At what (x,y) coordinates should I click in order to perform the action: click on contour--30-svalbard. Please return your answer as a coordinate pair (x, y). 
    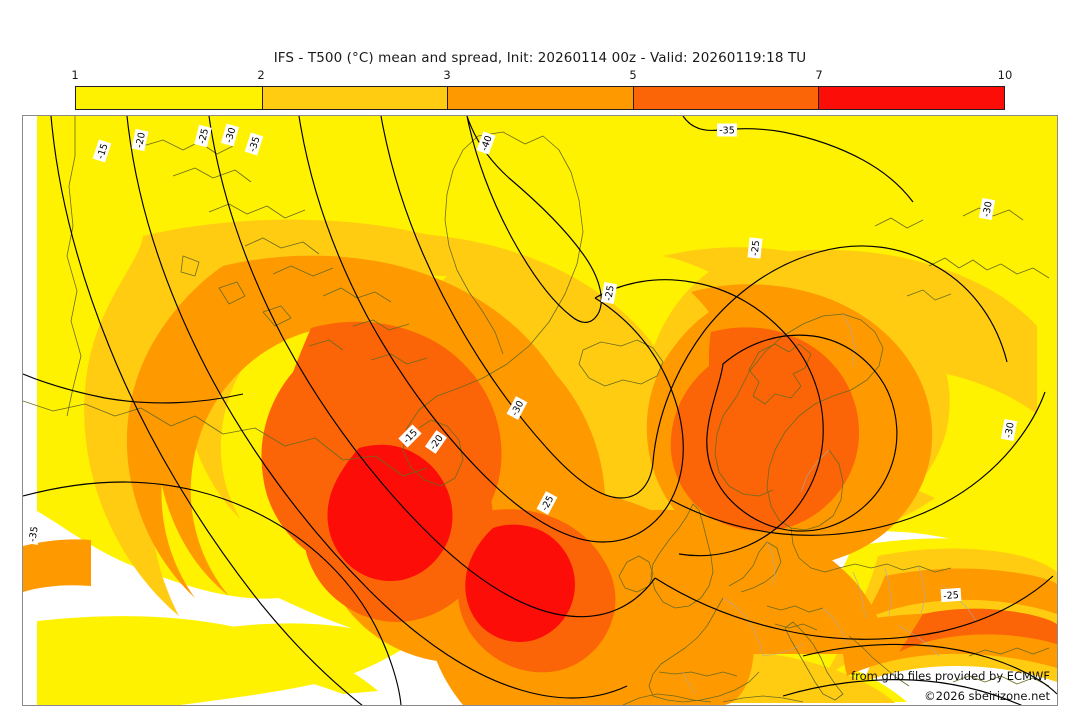
    Looking at the image, I should click on (709, 418).